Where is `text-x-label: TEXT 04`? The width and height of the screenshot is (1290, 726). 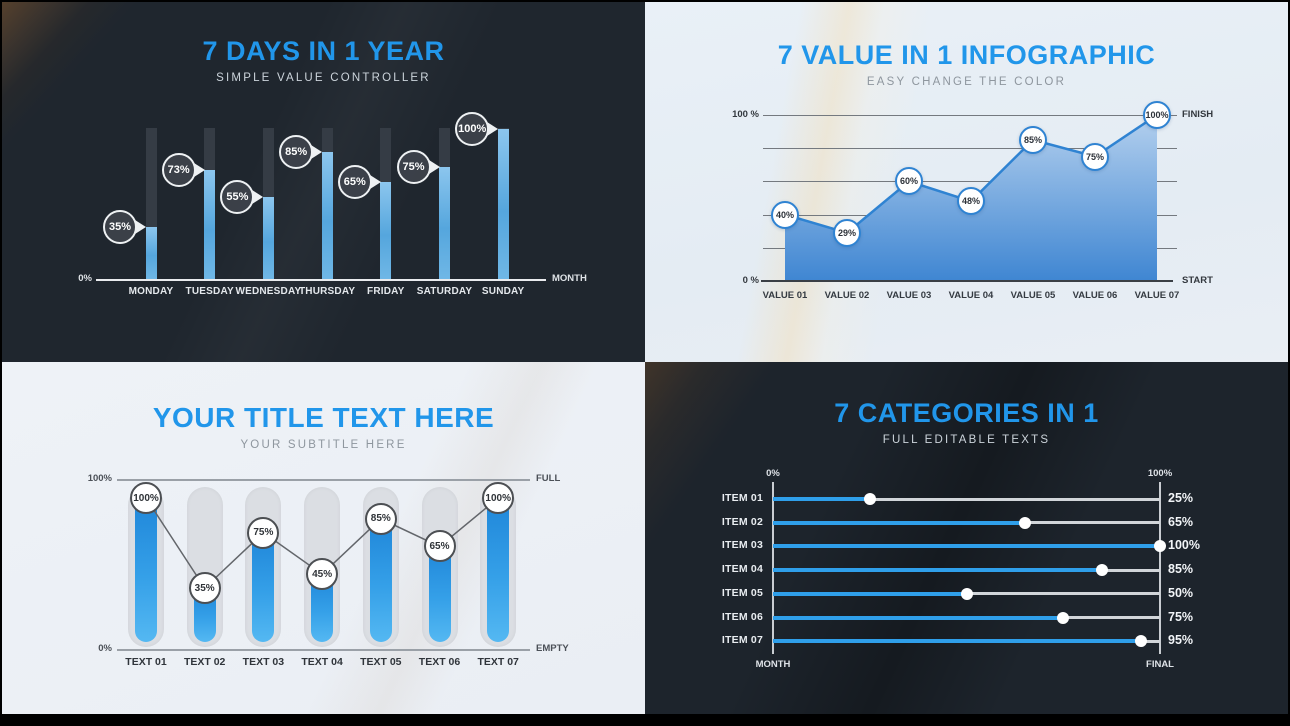 text-x-label: TEXT 04 is located at coordinates (322, 662).